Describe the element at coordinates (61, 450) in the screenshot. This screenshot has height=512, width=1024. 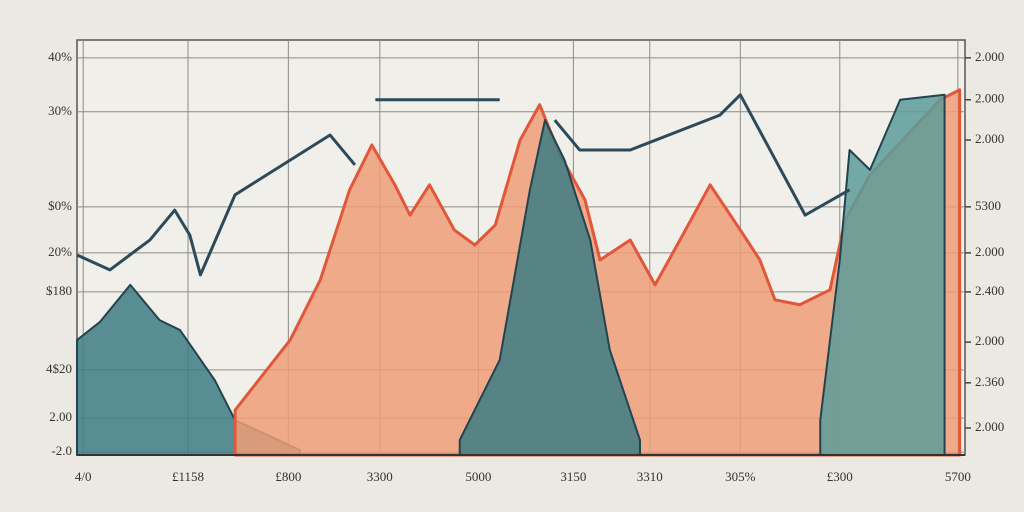
I see `y-tick-label: -2.0` at that location.